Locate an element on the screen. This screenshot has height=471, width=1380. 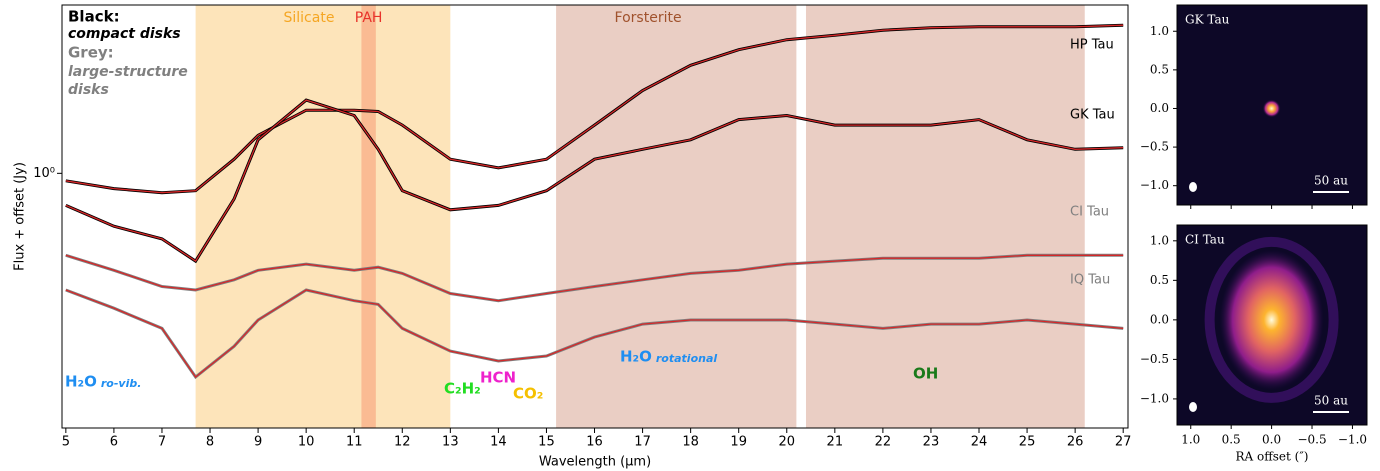
source-label: IQ Tau is located at coordinates (1090, 280).